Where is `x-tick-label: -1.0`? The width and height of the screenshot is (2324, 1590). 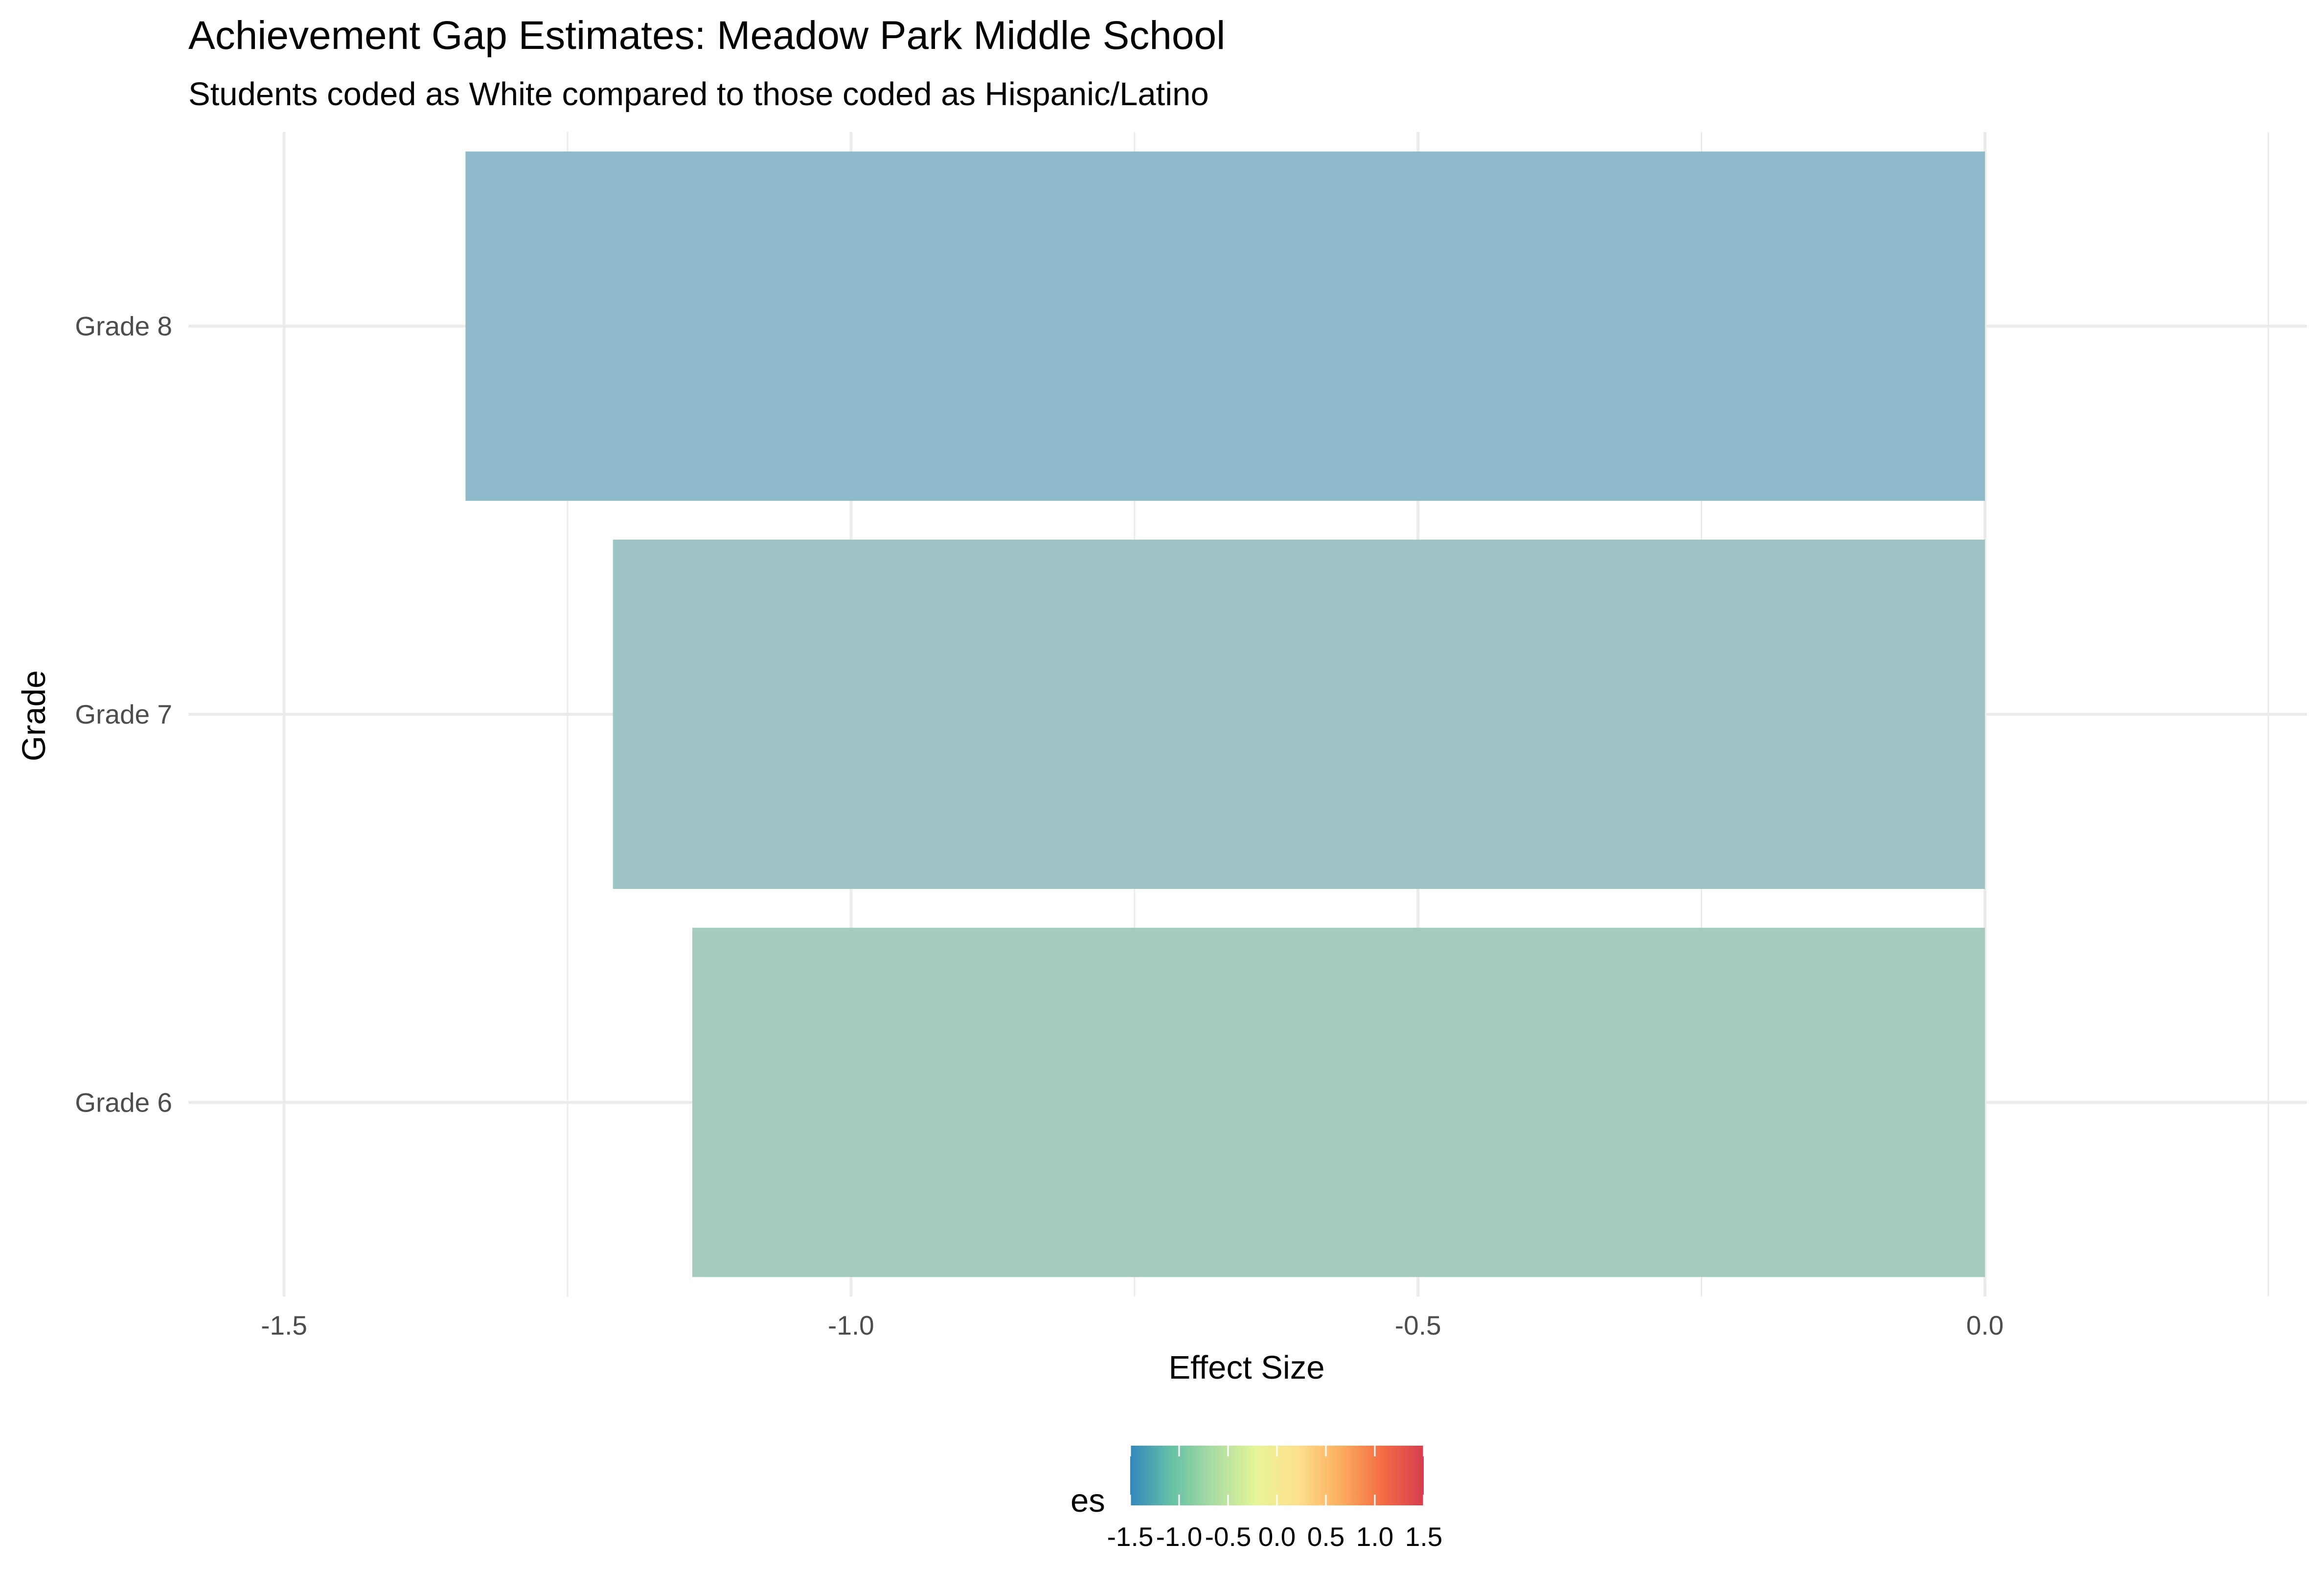
x-tick-label: -1.0 is located at coordinates (851, 1325).